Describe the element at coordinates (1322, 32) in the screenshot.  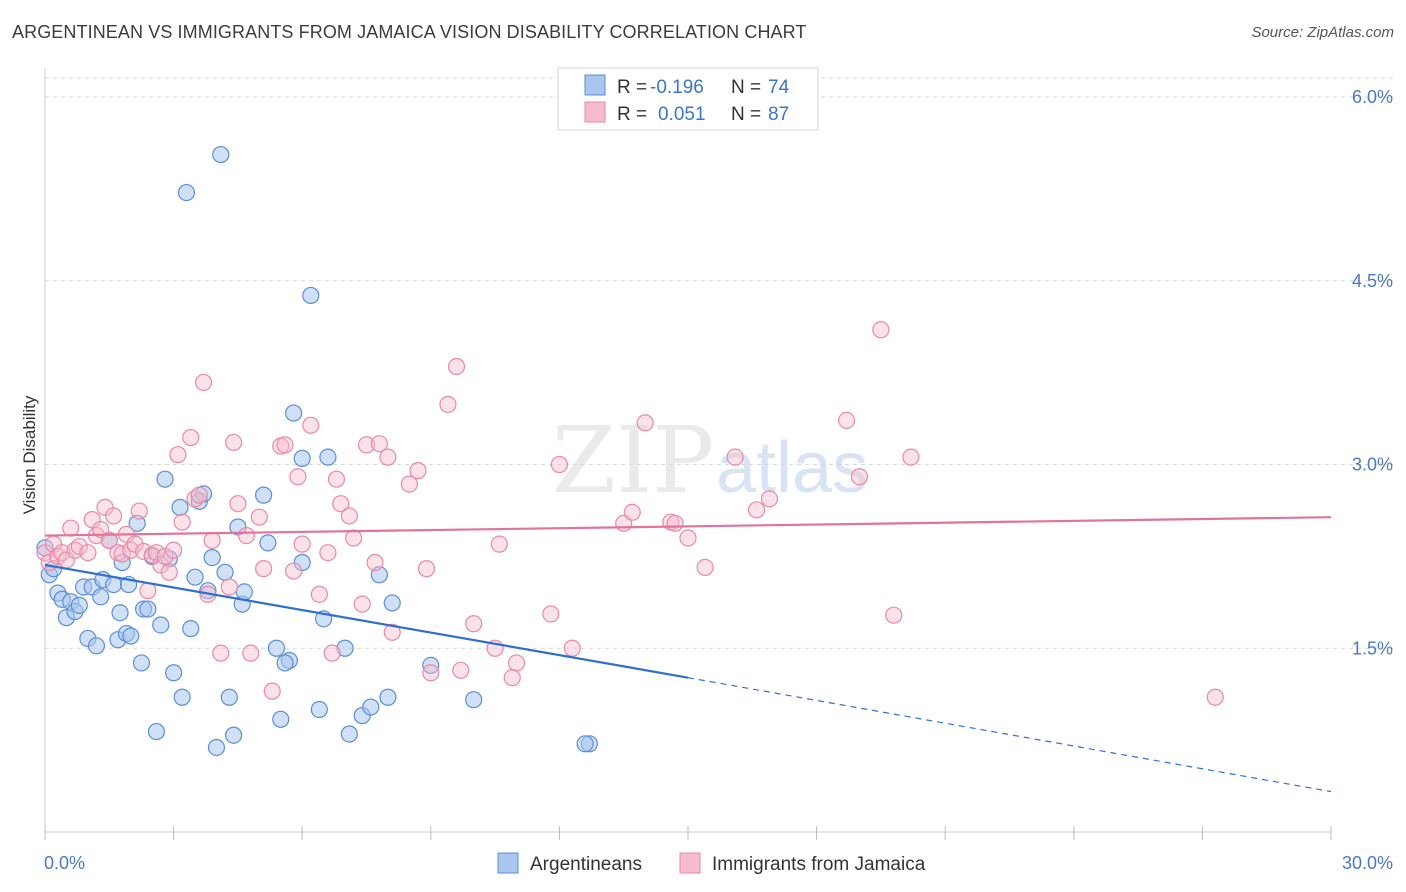
I see `source-label: Source: ZipAtlas.com` at that location.